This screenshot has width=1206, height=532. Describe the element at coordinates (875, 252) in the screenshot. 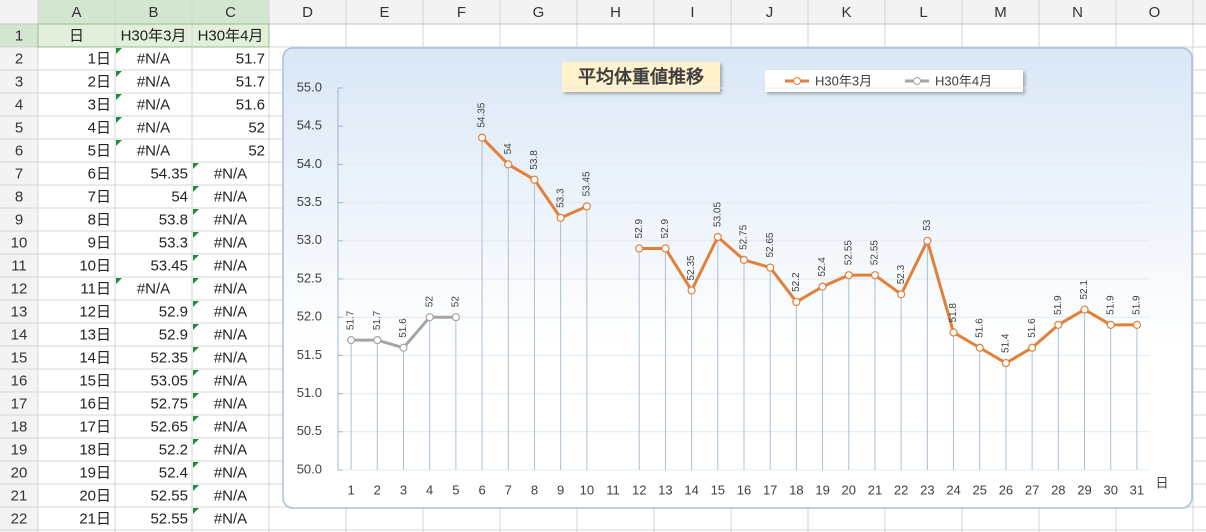

I see `data-label: 52.55` at that location.